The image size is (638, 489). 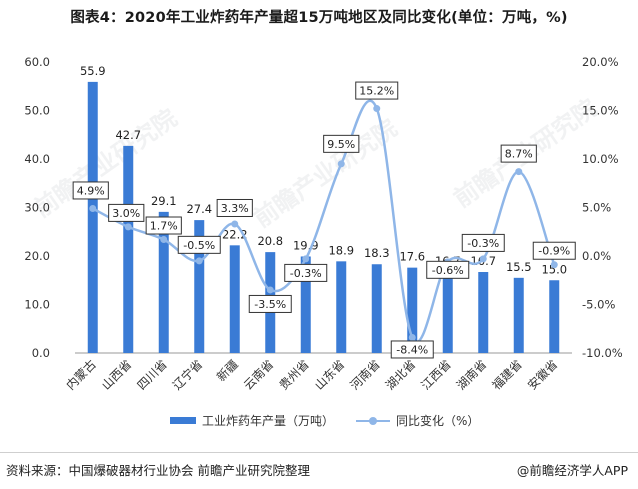 I want to click on yoy-label-text: -0.6%, so click(x=448, y=270).